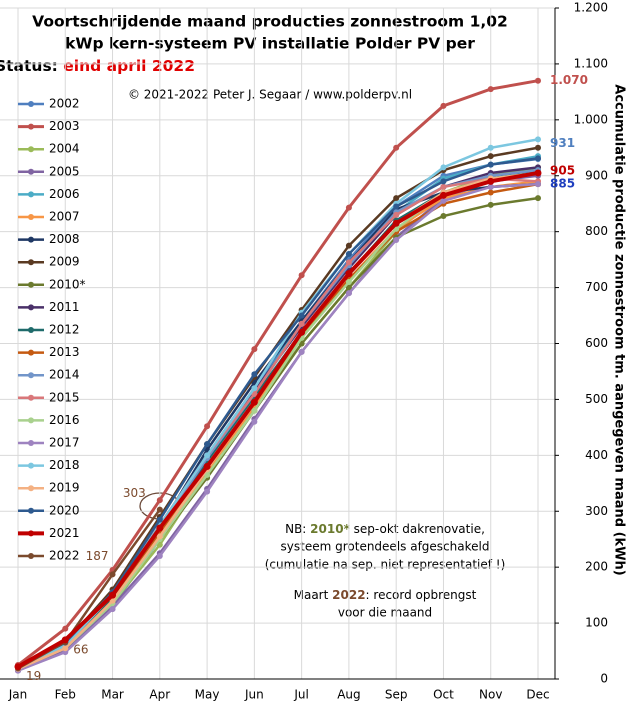  I want to click on x-tick-label: Feb, so click(65, 695).